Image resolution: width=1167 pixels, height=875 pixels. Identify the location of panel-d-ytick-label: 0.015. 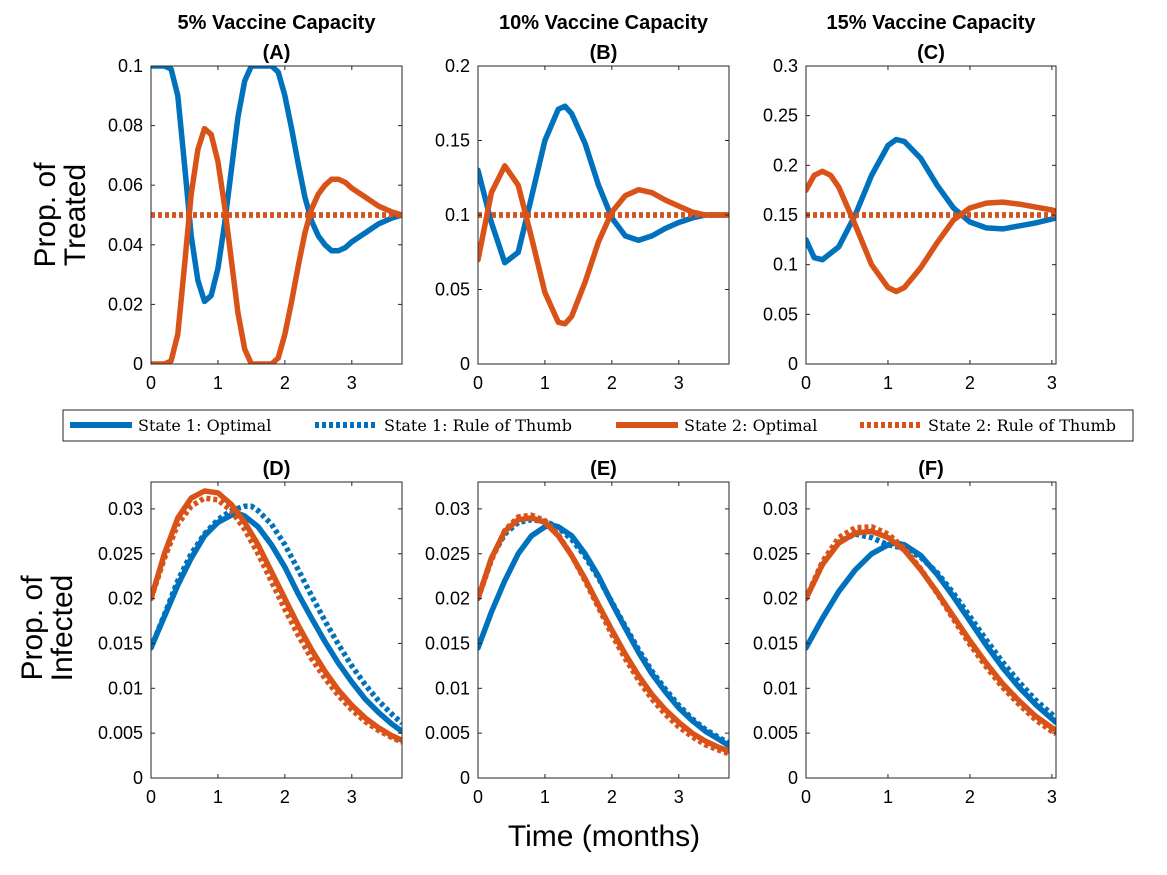
(120, 643).